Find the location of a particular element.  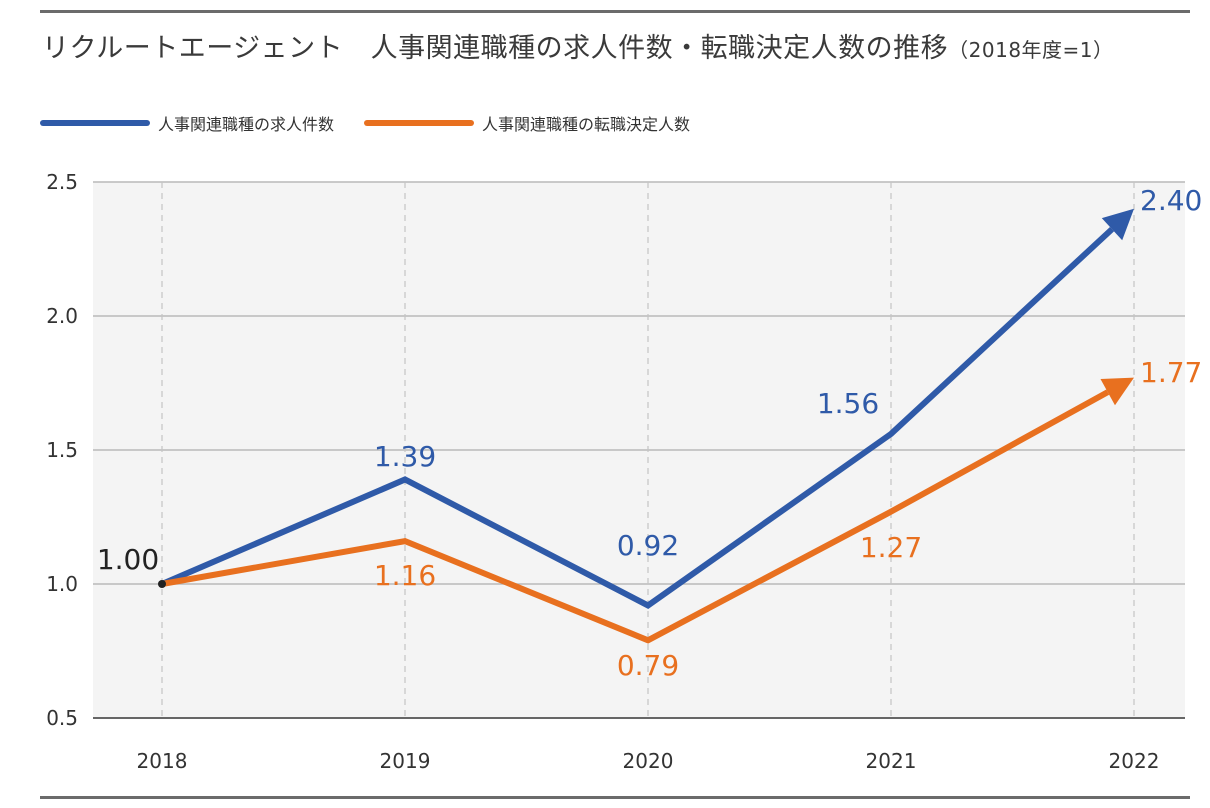

data-label-0-1: 1.39 is located at coordinates (405, 456).